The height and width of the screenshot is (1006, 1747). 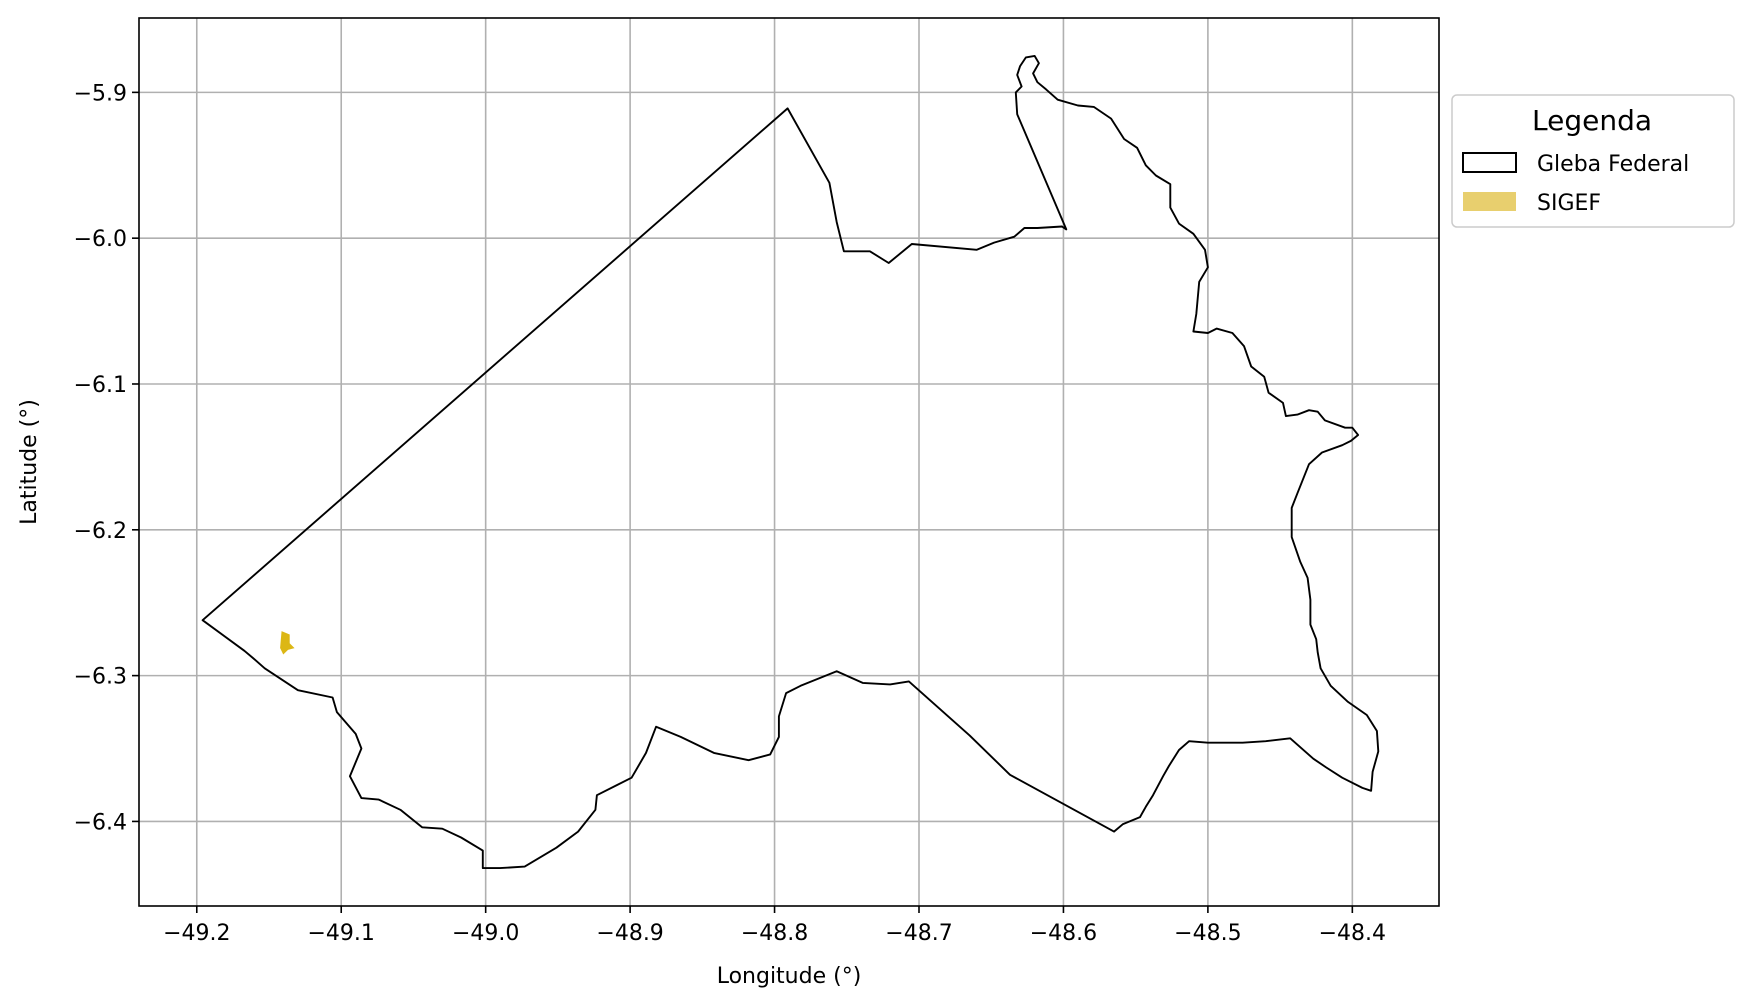 I want to click on x-tick-label: −48.9, so click(x=629, y=933).